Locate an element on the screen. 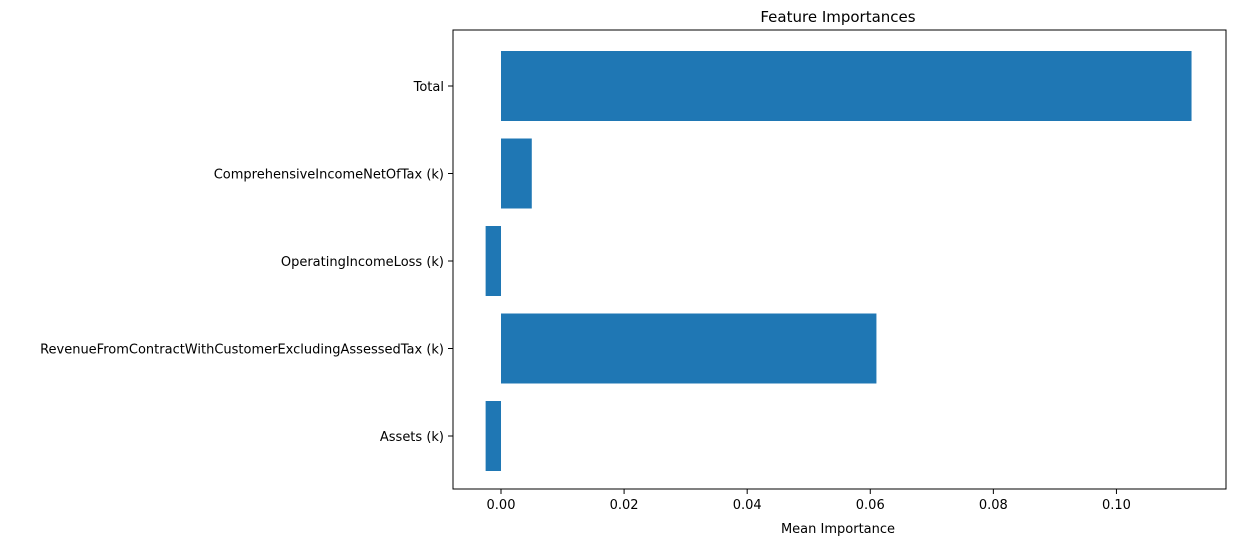 The height and width of the screenshot is (545, 1236). chart-title: Feature Importances is located at coordinates (837, 17).